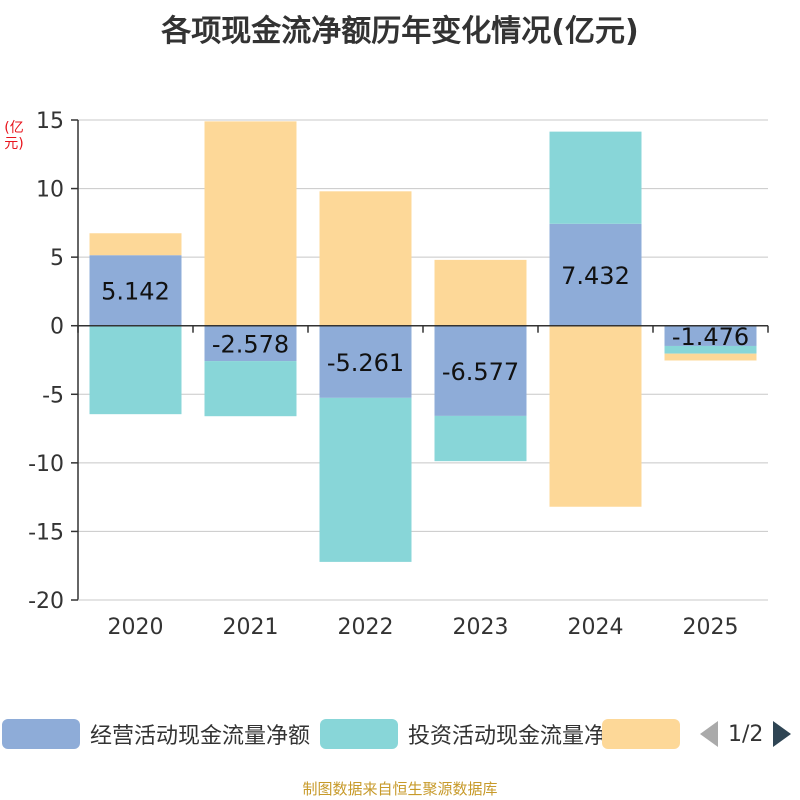  What do you see at coordinates (709, 734) in the screenshot?
I see `prev-page-icon` at bounding box center [709, 734].